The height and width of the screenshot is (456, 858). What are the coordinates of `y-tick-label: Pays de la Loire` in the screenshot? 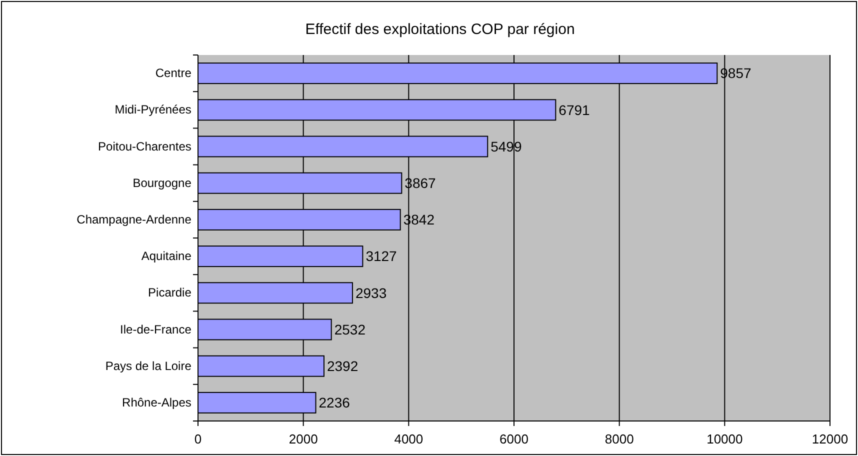 It's located at (148, 365).